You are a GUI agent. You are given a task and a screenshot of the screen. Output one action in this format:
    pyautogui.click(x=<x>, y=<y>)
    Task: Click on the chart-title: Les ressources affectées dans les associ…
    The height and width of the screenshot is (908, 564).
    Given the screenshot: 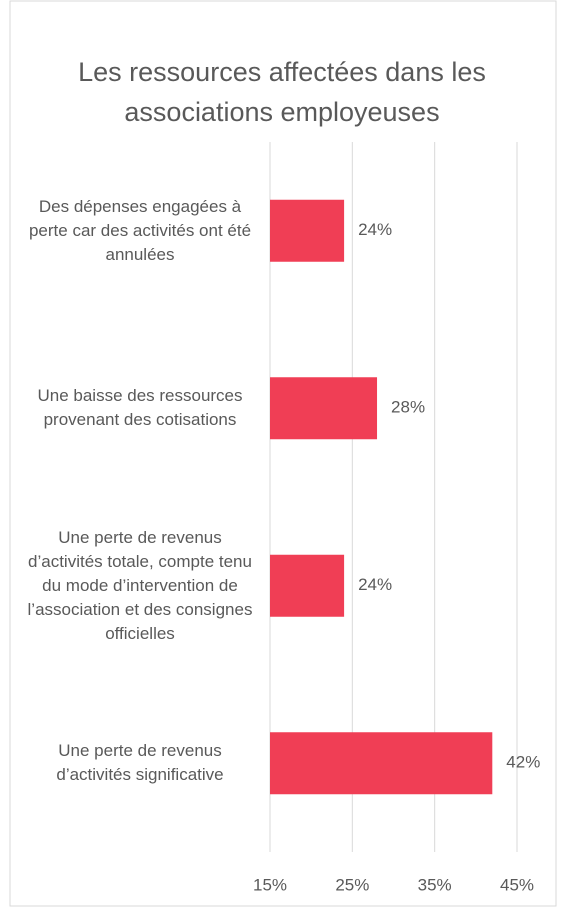 What is the action you would take?
    pyautogui.click(x=282, y=92)
    